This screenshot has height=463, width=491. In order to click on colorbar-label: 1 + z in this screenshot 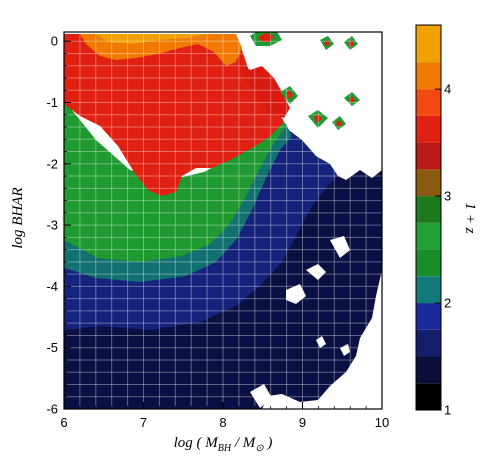, I will do `click(470, 218)`.